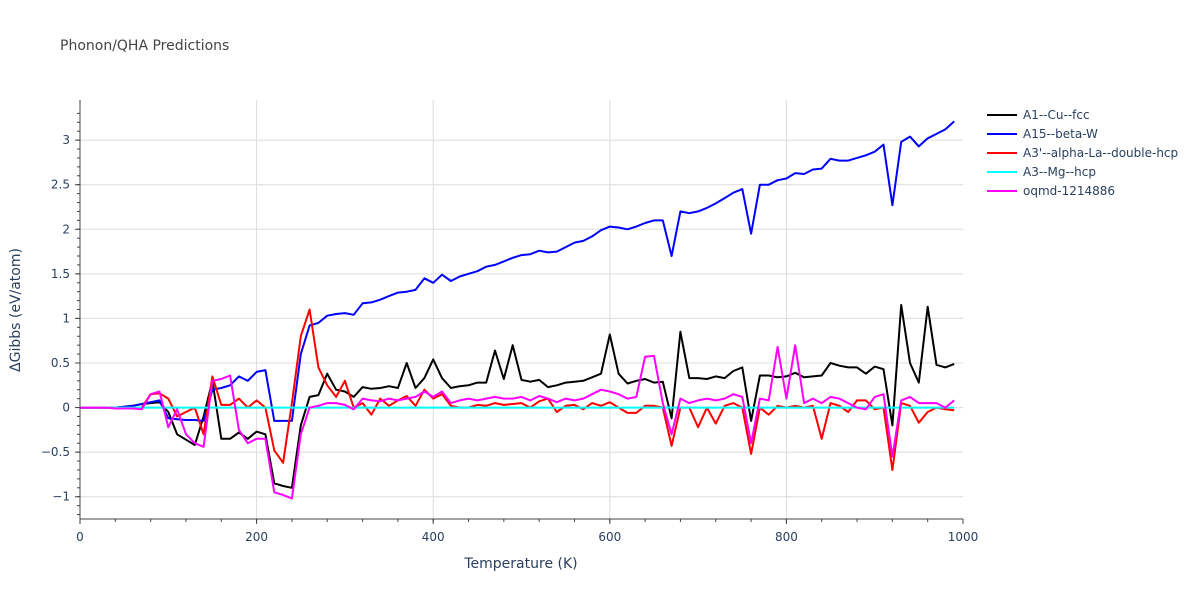 This screenshot has width=1200, height=600. I want to click on chart-title: Phonon/QHA Predictions, so click(144, 46).